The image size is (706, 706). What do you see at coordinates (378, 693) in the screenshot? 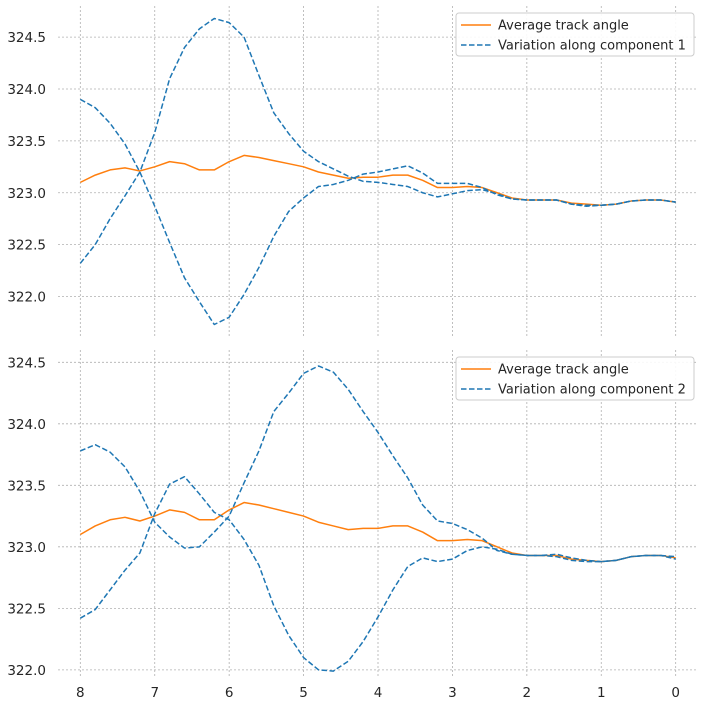
I see `x-tick-label: 4` at bounding box center [378, 693].